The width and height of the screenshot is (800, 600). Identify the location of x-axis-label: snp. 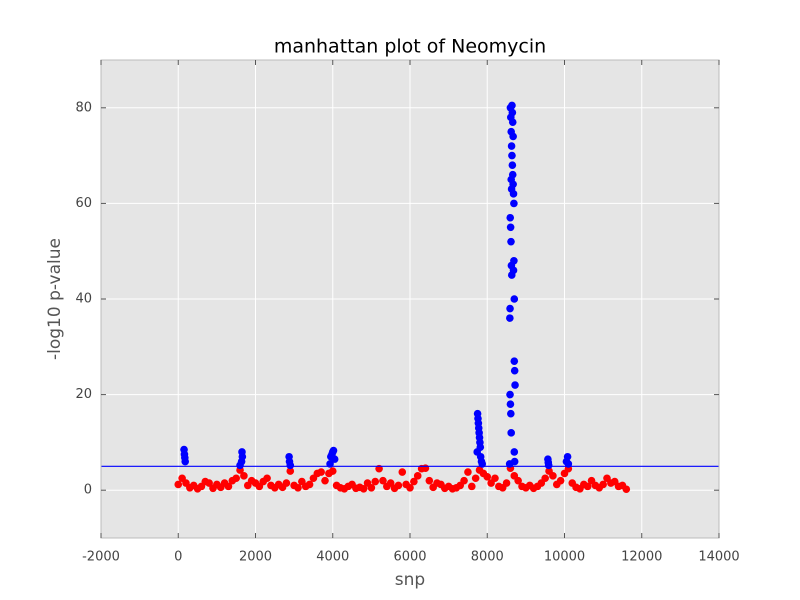
(410, 580).